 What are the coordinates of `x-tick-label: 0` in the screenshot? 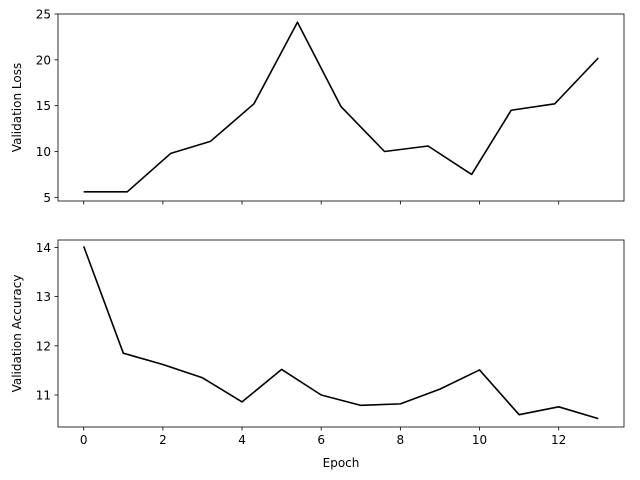 It's located at (84, 440).